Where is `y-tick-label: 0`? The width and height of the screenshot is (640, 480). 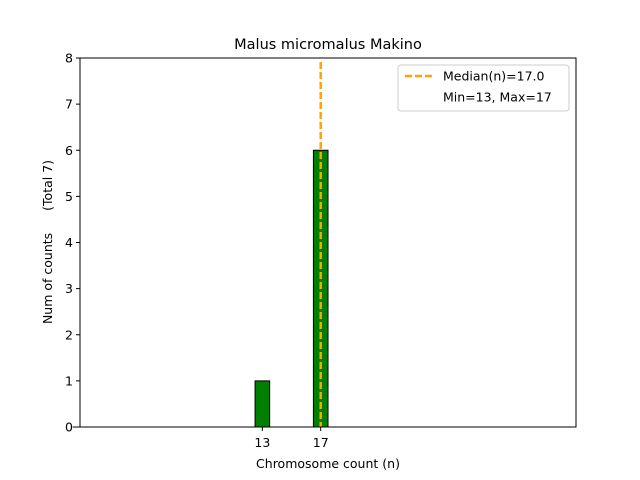
y-tick-label: 0 is located at coordinates (69, 427).